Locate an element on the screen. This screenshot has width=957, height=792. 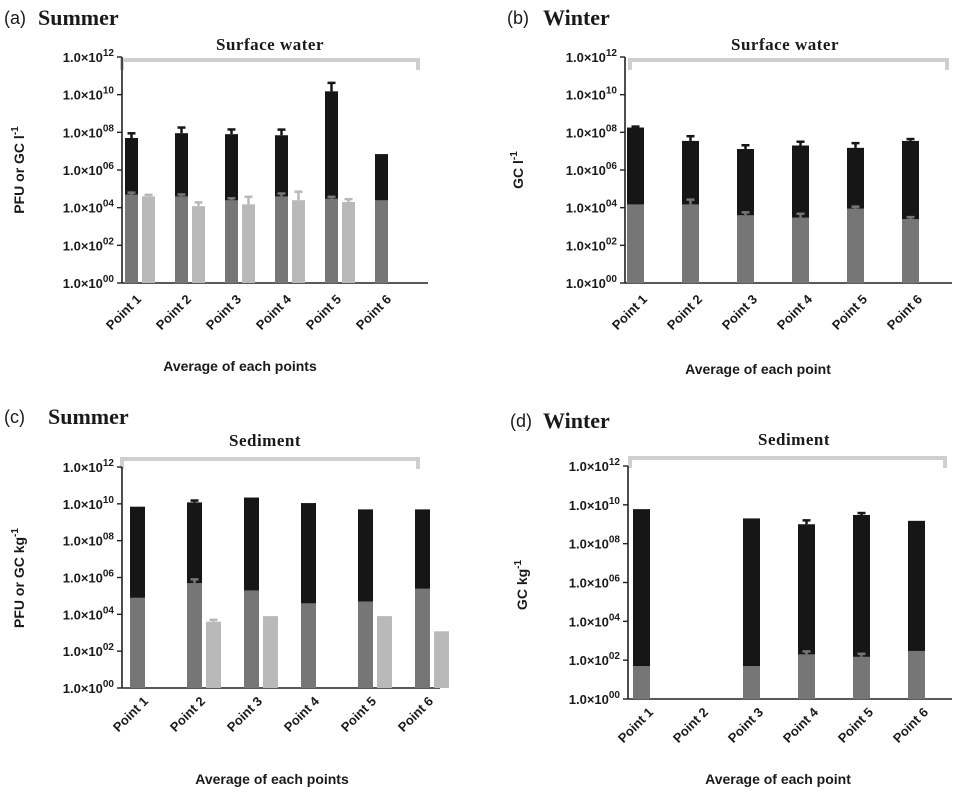
panel-c-ylabel: PFU or GC kg-1 is located at coordinates (18, 578).